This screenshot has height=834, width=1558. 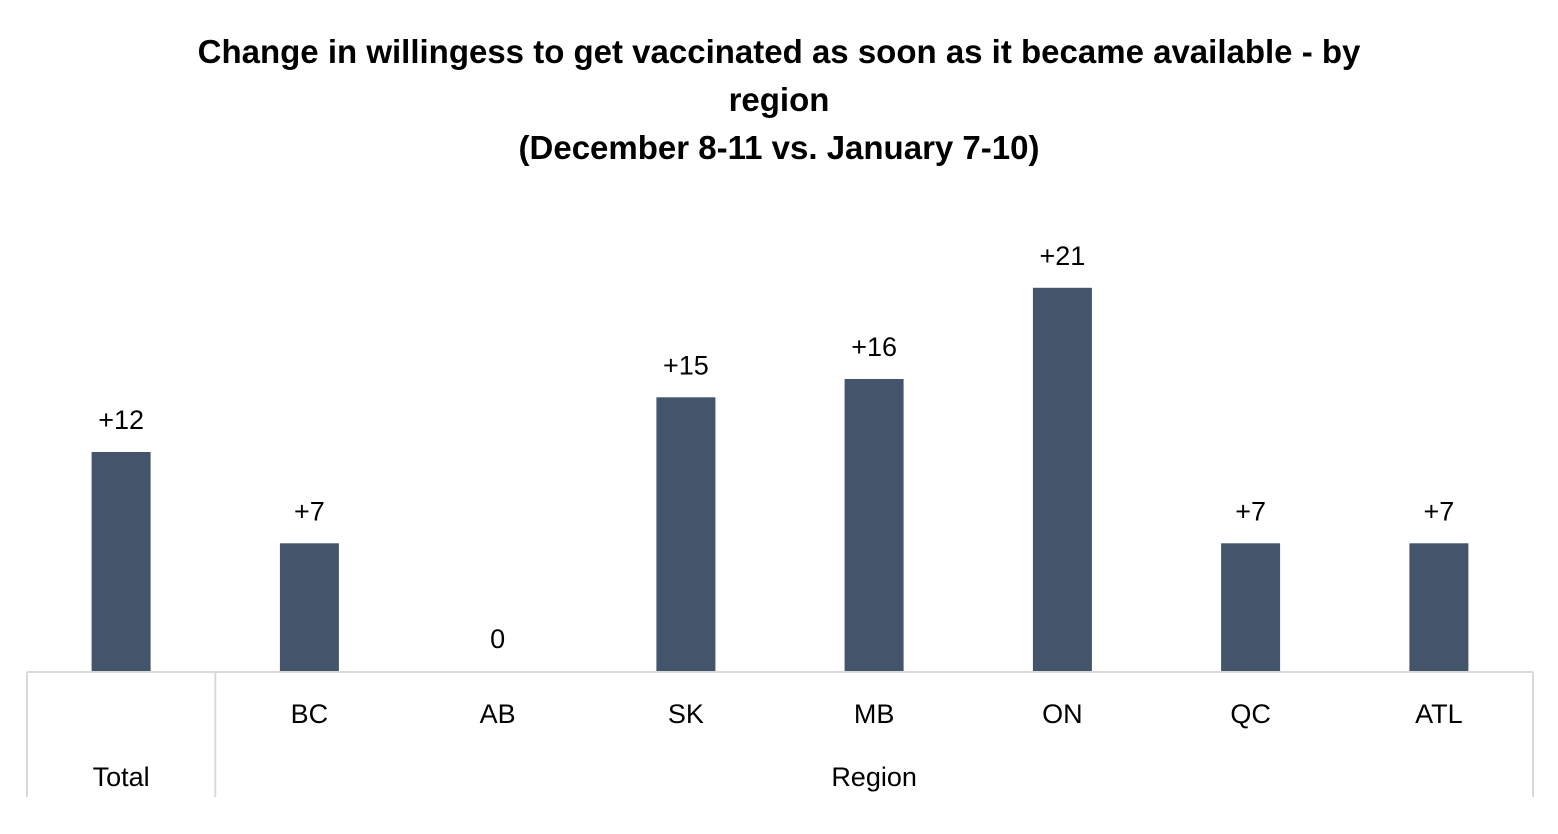 I want to click on data-label-atl: +7, so click(x=1439, y=511).